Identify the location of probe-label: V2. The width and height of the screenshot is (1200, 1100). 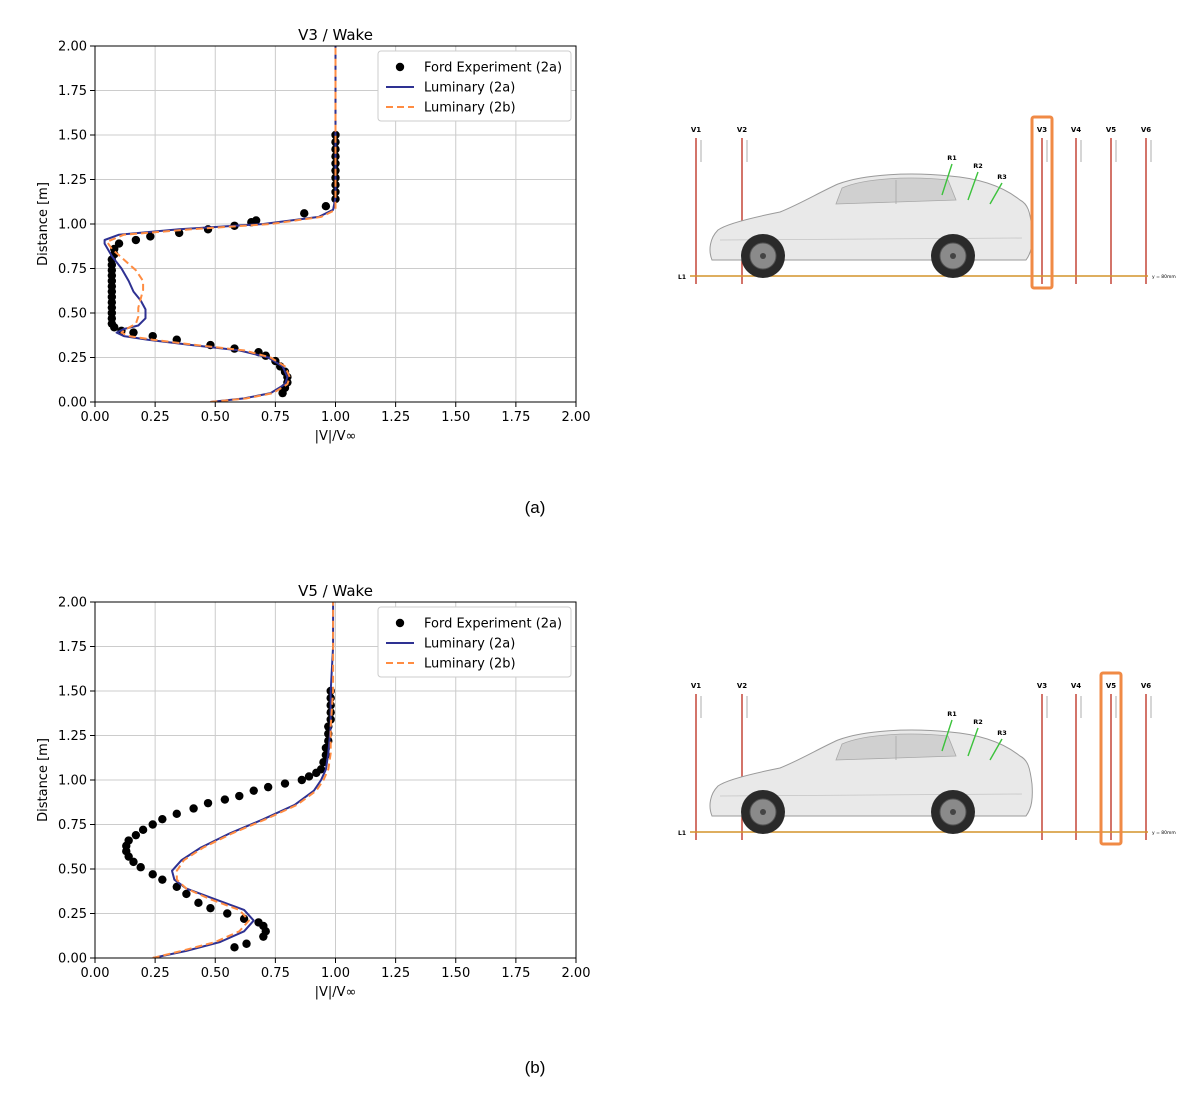
(742, 130).